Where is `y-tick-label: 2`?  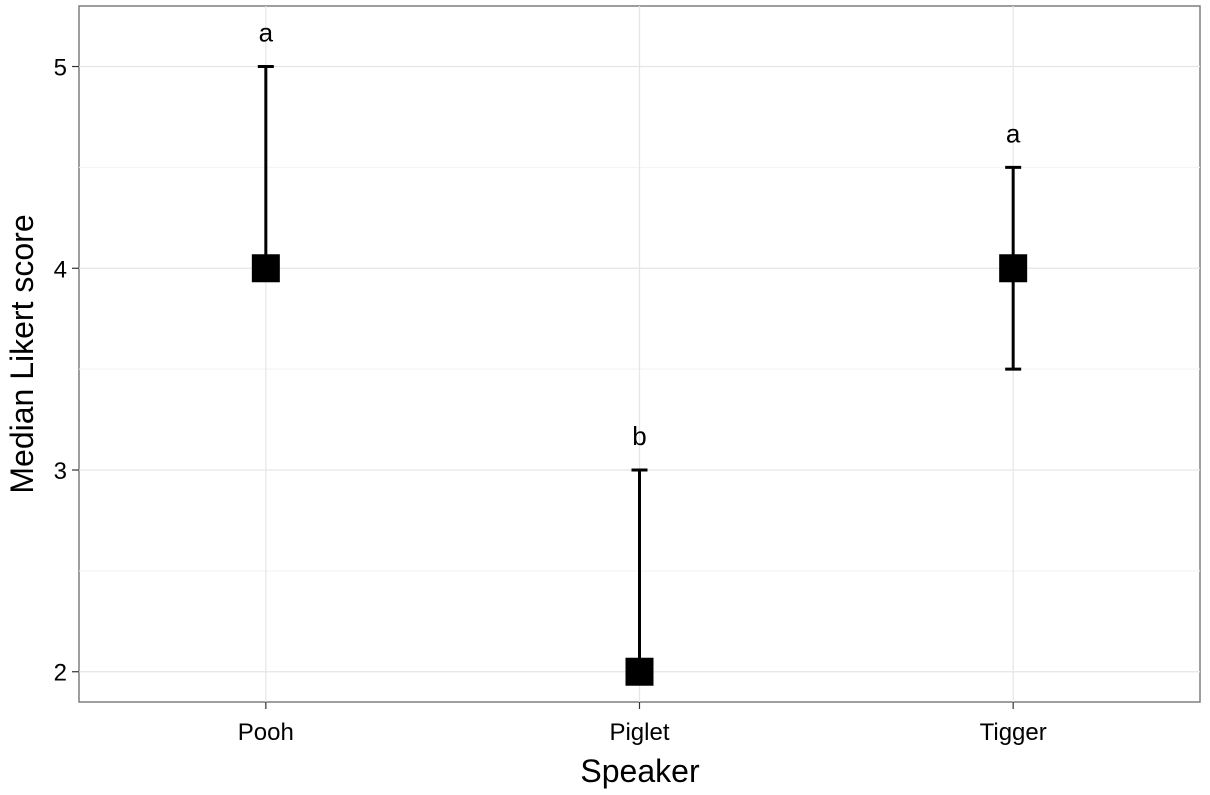 y-tick-label: 2 is located at coordinates (60, 673).